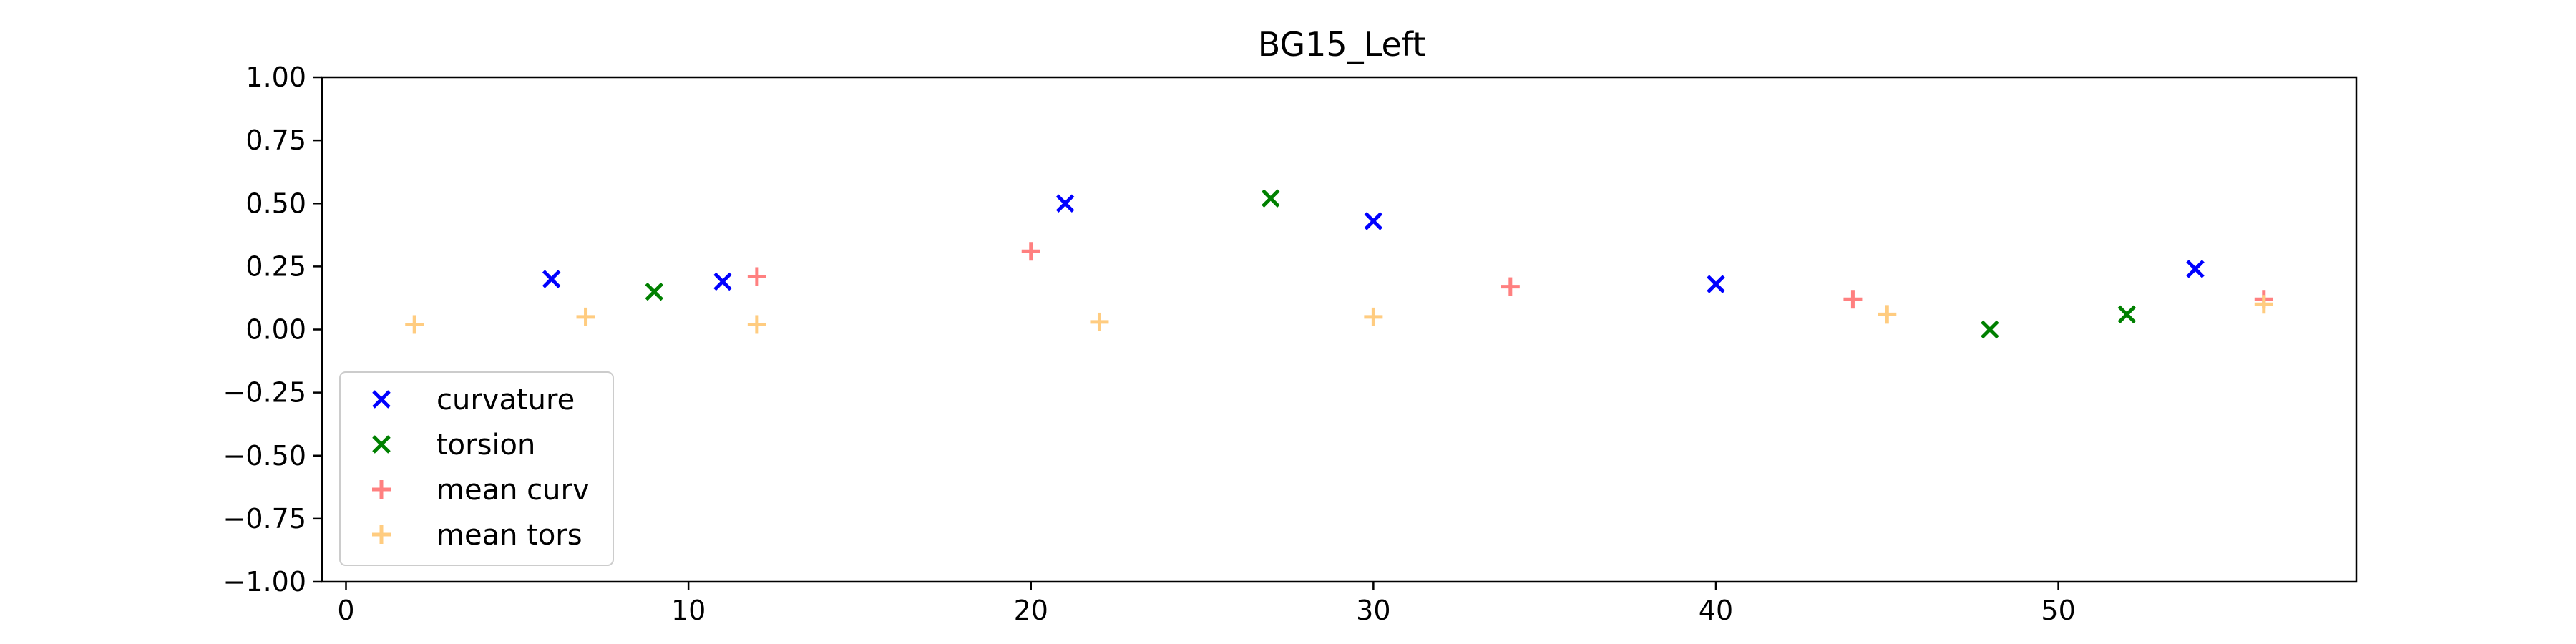 The height and width of the screenshot is (644, 2576). What do you see at coordinates (264, 581) in the screenshot?
I see `y-tick-label: −1.00` at bounding box center [264, 581].